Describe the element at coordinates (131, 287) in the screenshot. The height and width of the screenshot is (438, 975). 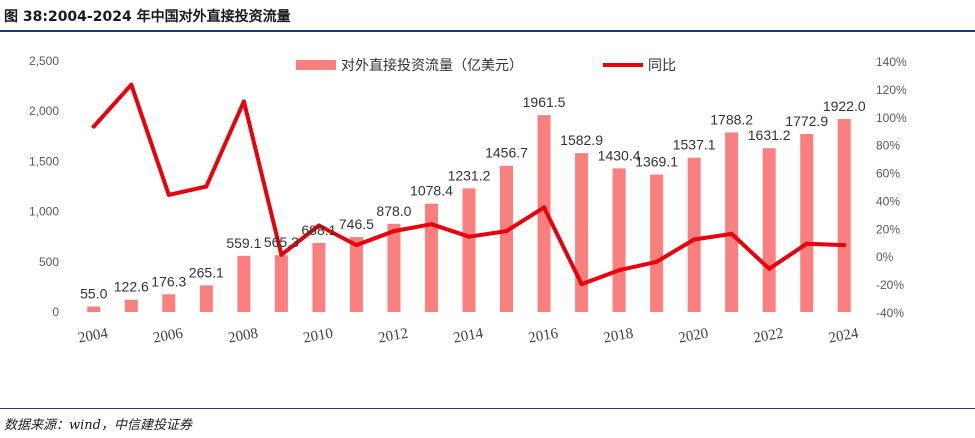
I see `bar-label-2005: 122.6` at that location.